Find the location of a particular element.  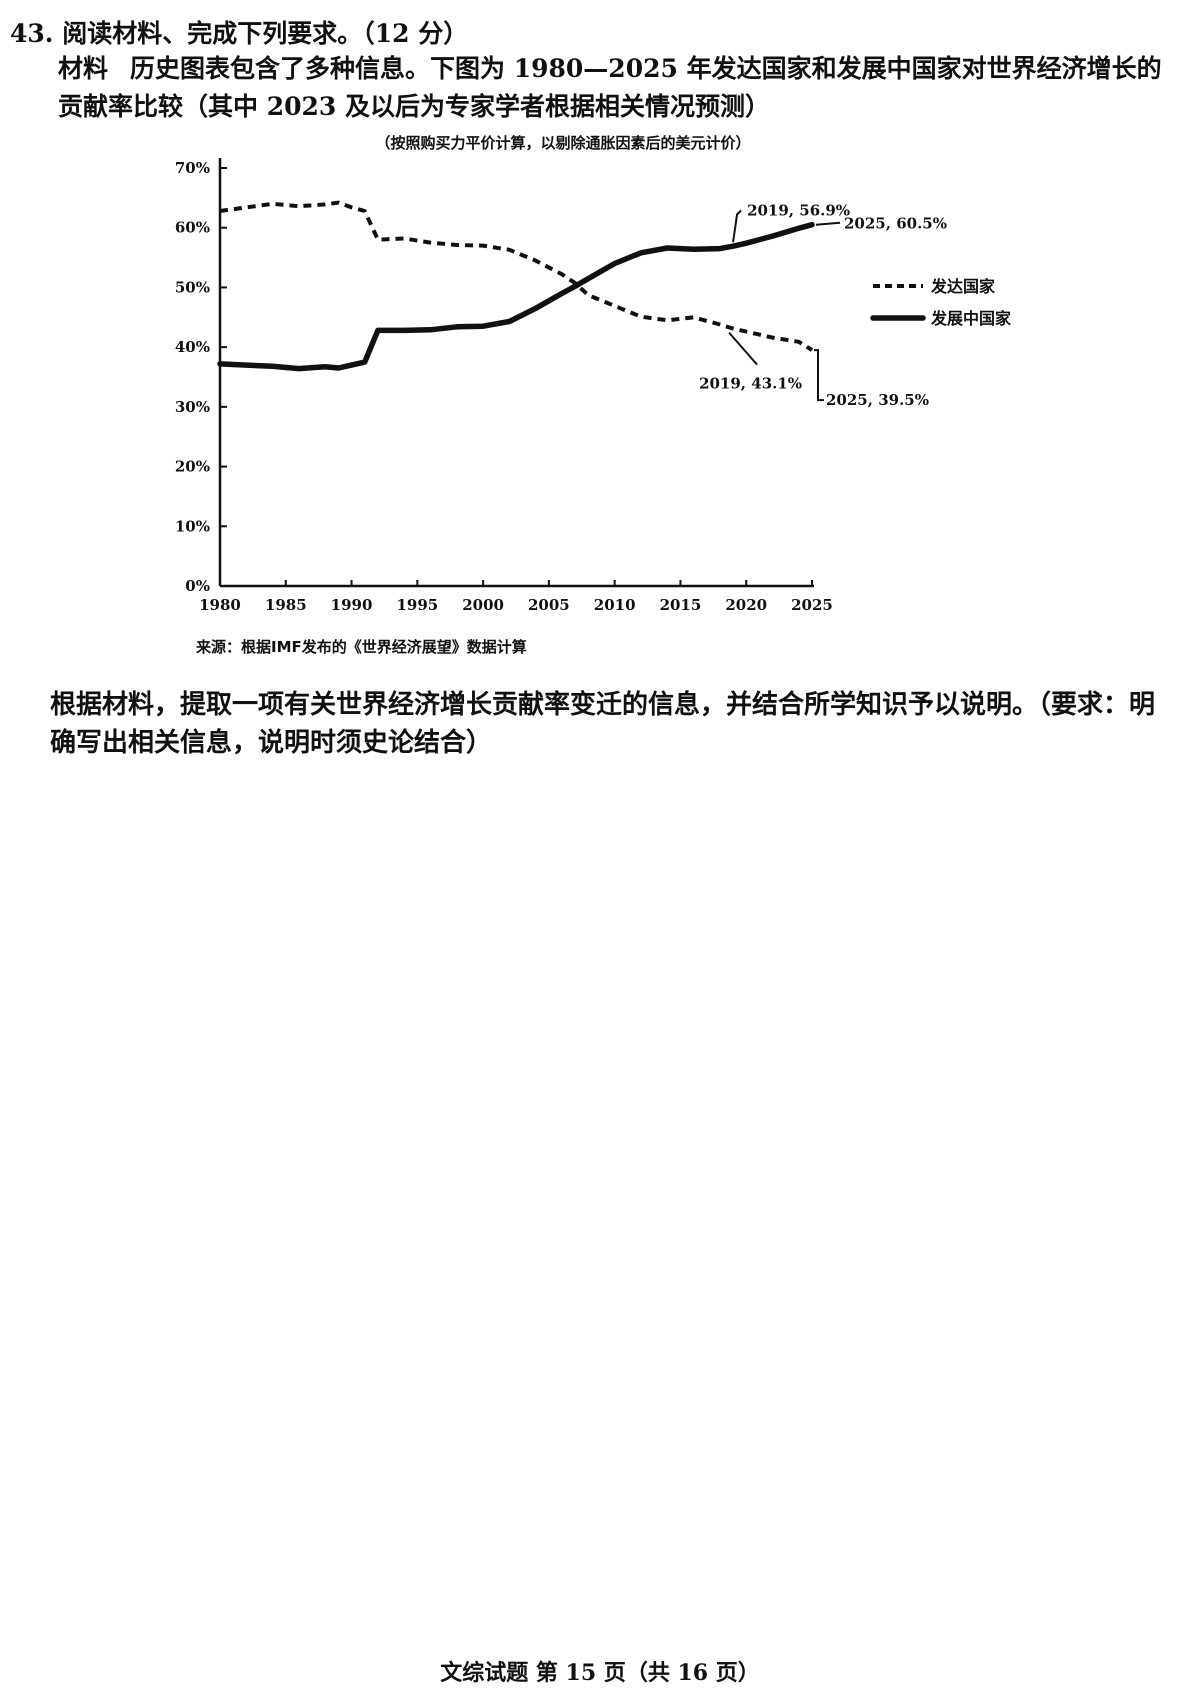

question-header: 43. 阅读材料、完成下列要求。（12 分） is located at coordinates (239, 33).